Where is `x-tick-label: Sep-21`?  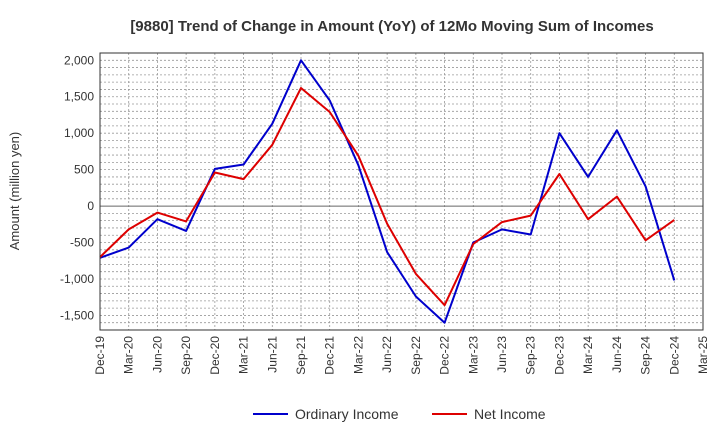
x-tick-label: Sep-21 is located at coordinates (301, 355).